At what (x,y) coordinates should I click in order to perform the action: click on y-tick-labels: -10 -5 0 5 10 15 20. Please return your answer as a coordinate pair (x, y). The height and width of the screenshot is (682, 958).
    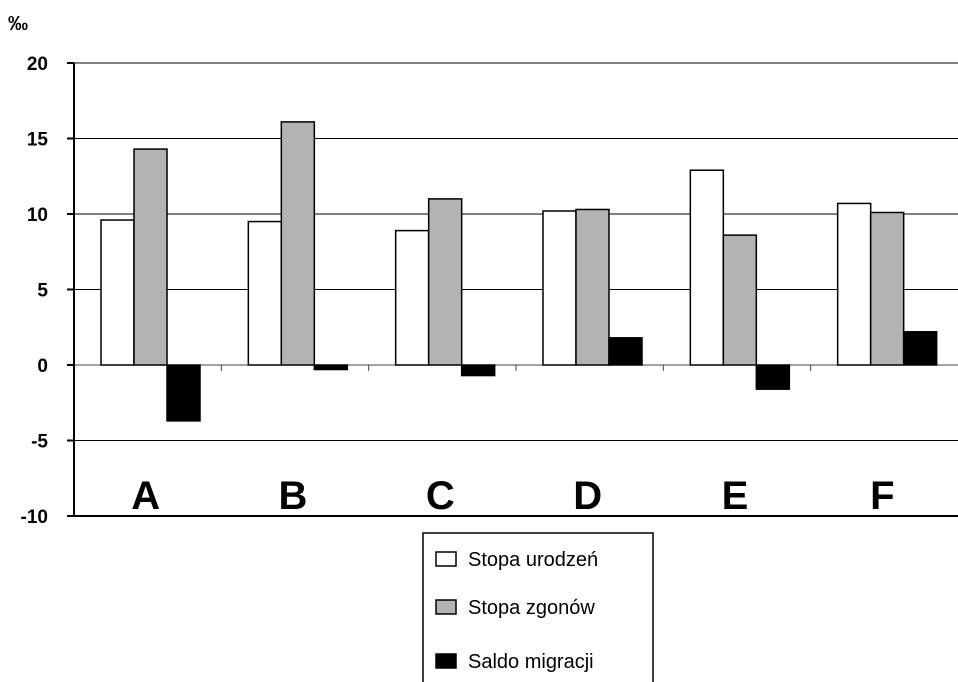
    Looking at the image, I should click on (35, 291).